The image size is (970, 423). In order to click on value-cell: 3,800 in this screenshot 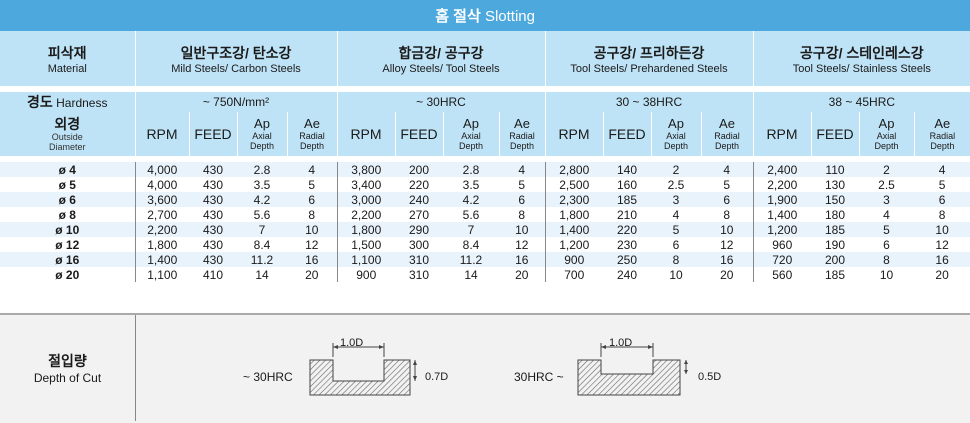, I will do `click(366, 169)`.